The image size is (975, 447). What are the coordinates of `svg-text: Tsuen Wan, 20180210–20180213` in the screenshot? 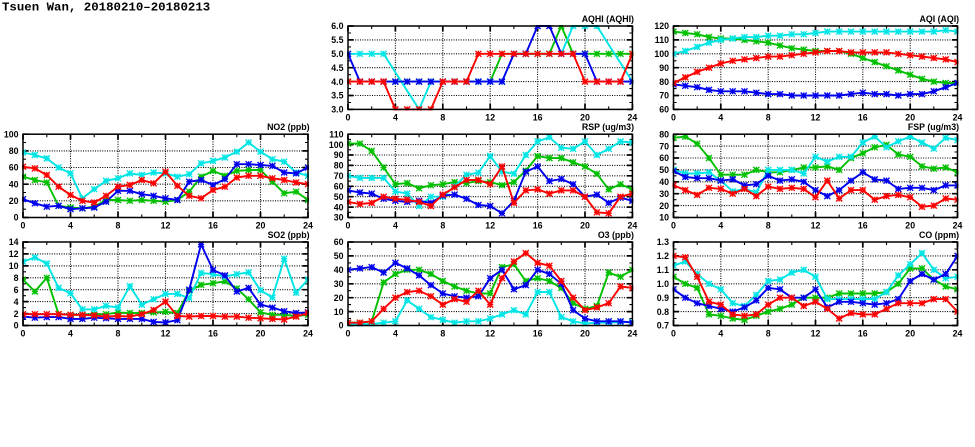 It's located at (106, 8).